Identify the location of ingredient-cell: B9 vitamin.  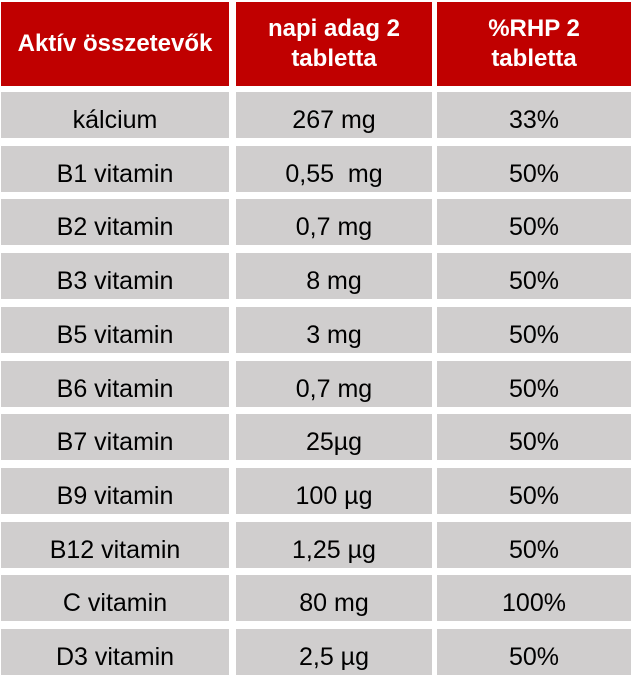
(115, 491).